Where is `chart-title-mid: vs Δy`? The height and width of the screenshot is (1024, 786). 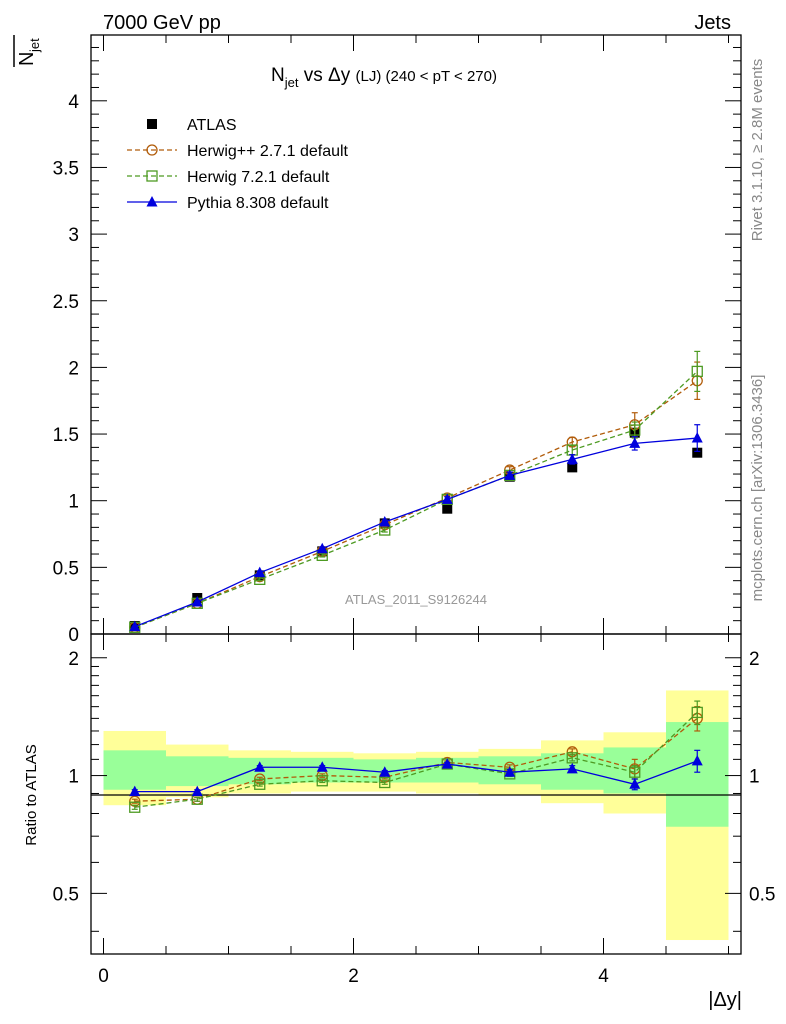
chart-title-mid: vs Δy is located at coordinates (326, 75).